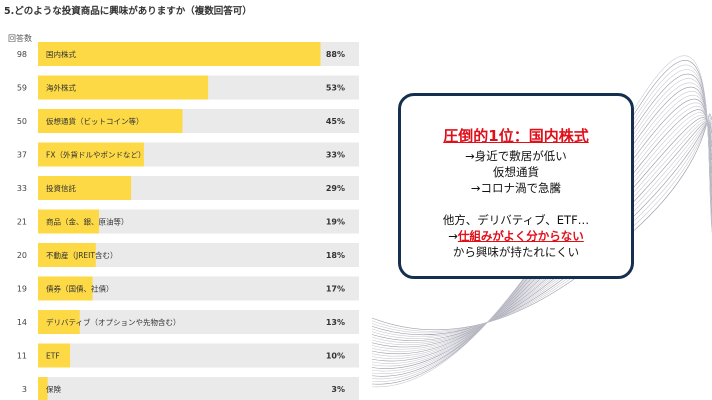 The height and width of the screenshot is (400, 712). What do you see at coordinates (22, 356) in the screenshot?
I see `count-label: 11` at bounding box center [22, 356].